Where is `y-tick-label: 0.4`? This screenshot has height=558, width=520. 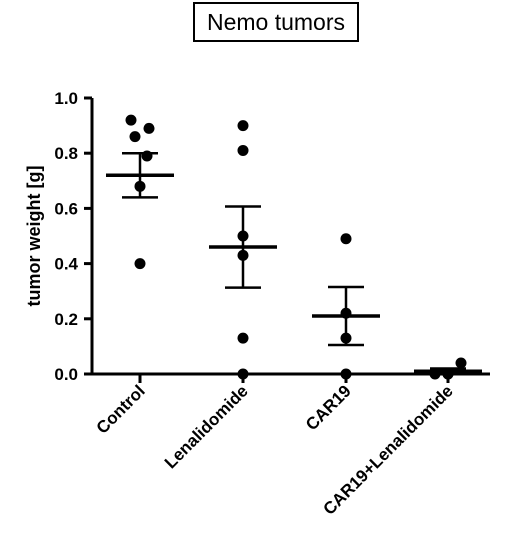 y-tick-label: 0.4 is located at coordinates (66, 264).